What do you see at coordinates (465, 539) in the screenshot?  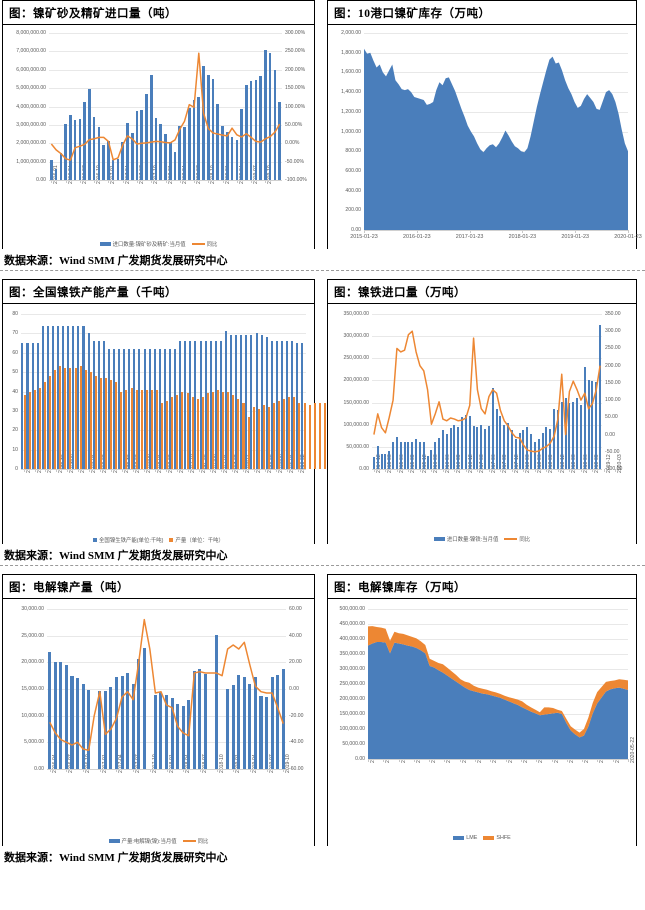 I see `legend-item: 进口数量:镍铁:当月值` at bounding box center [465, 539].